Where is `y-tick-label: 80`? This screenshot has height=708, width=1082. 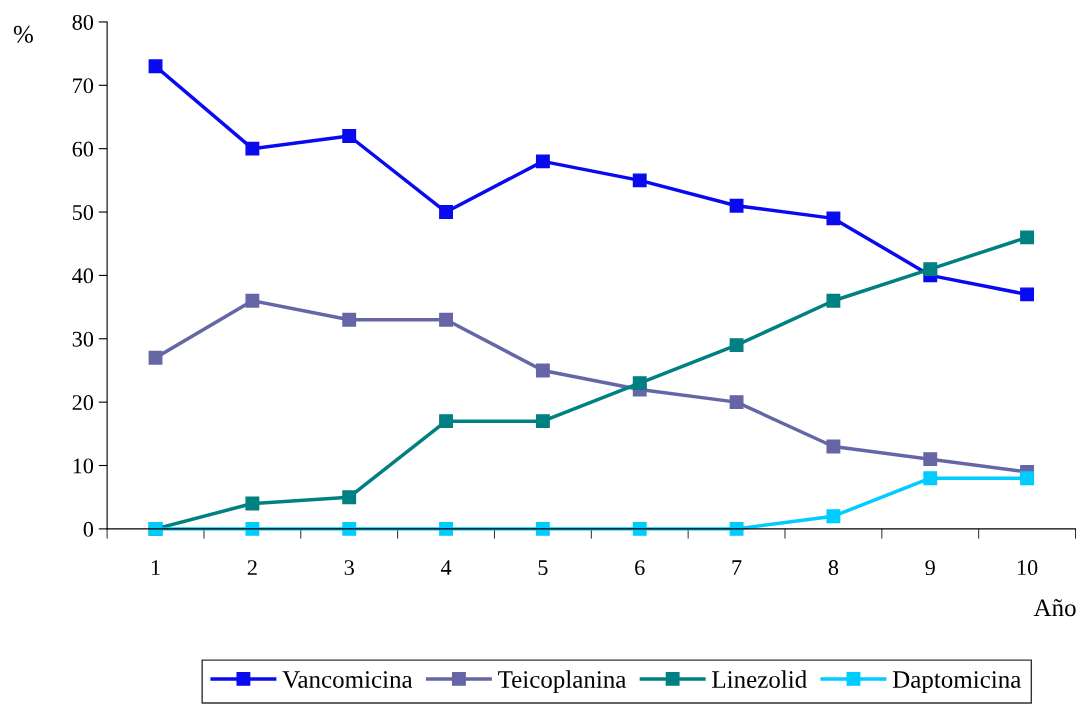
y-tick-label: 80 is located at coordinates (83, 22).